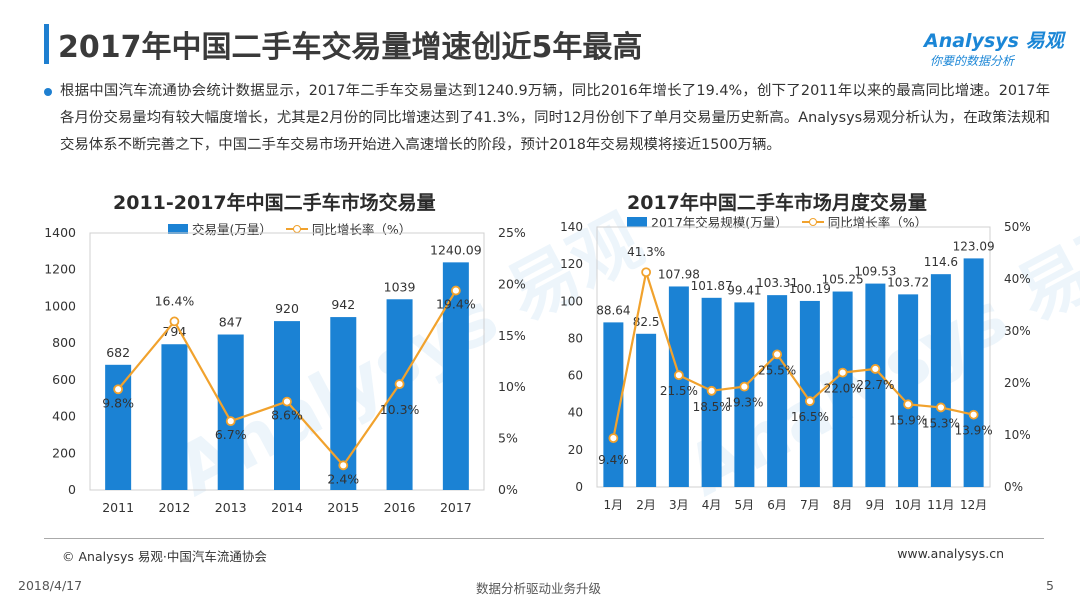 The height and width of the screenshot is (608, 1080). What do you see at coordinates (679, 505) in the screenshot?
I see `chart2-x-tick: 3月` at bounding box center [679, 505].